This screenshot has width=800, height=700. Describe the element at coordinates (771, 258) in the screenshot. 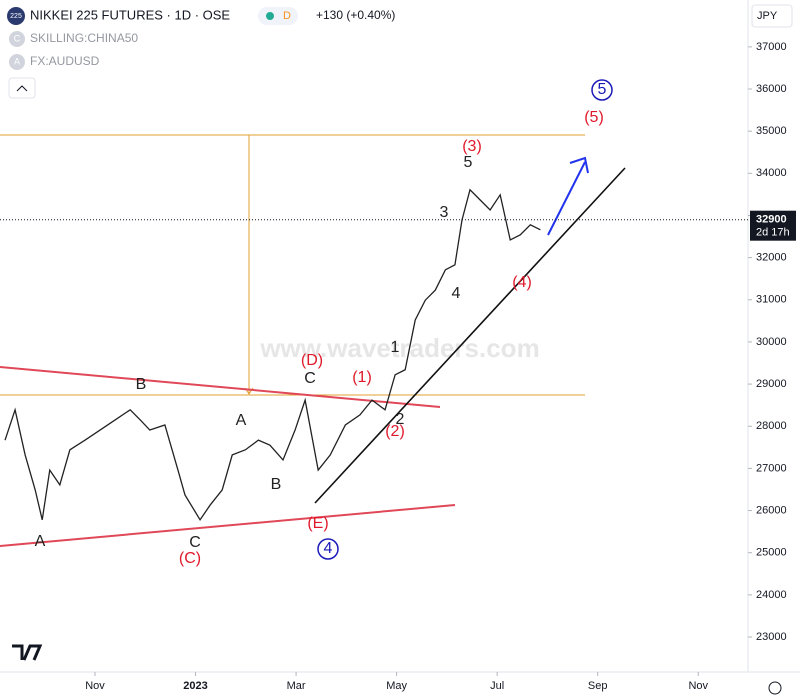

I see `y-tick-label: 32000` at that location.